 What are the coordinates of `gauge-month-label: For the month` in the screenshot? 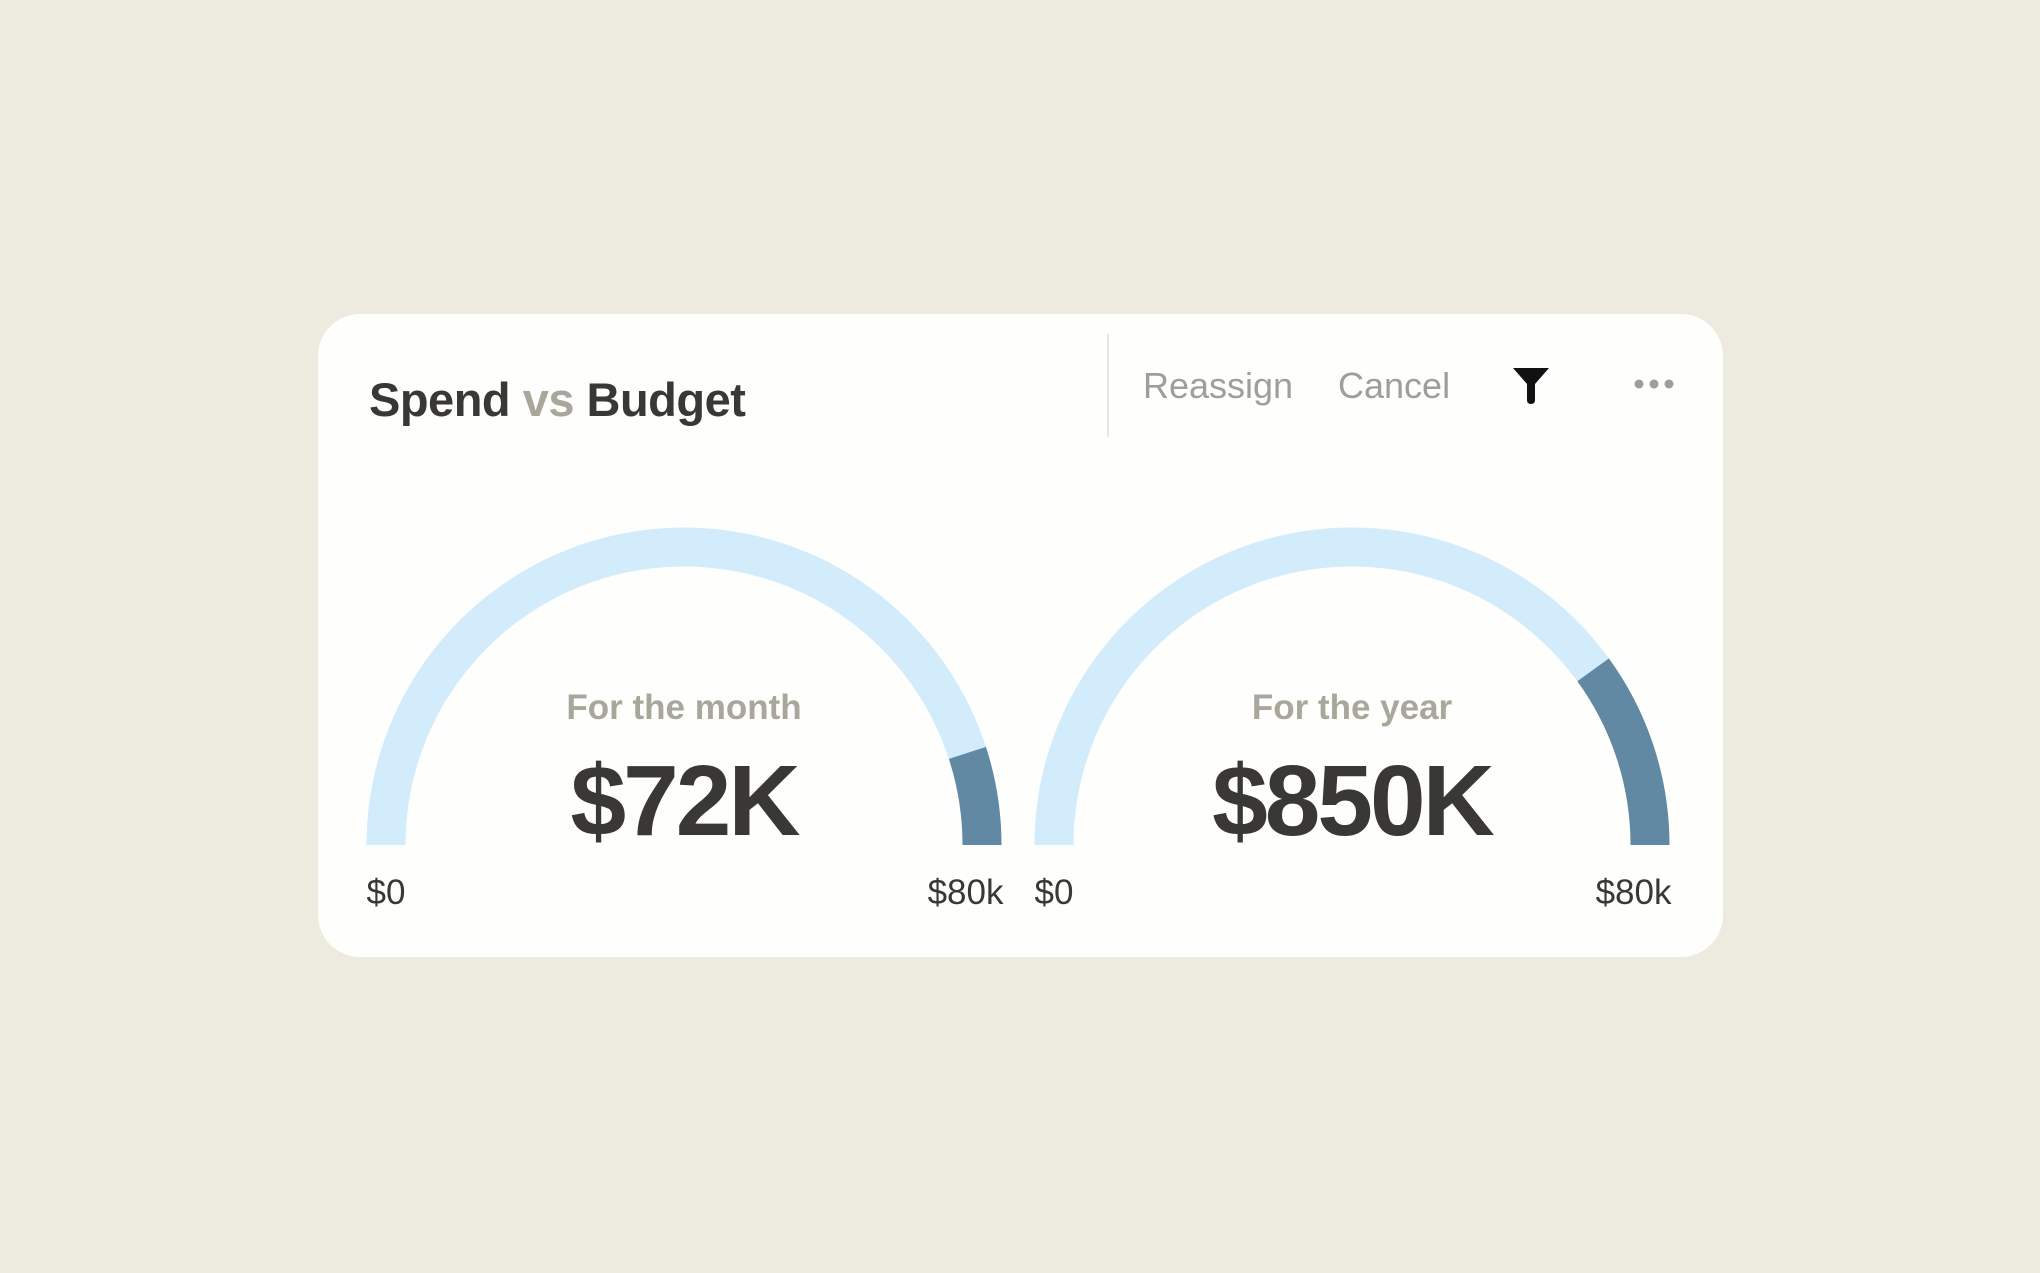 It's located at (683, 707).